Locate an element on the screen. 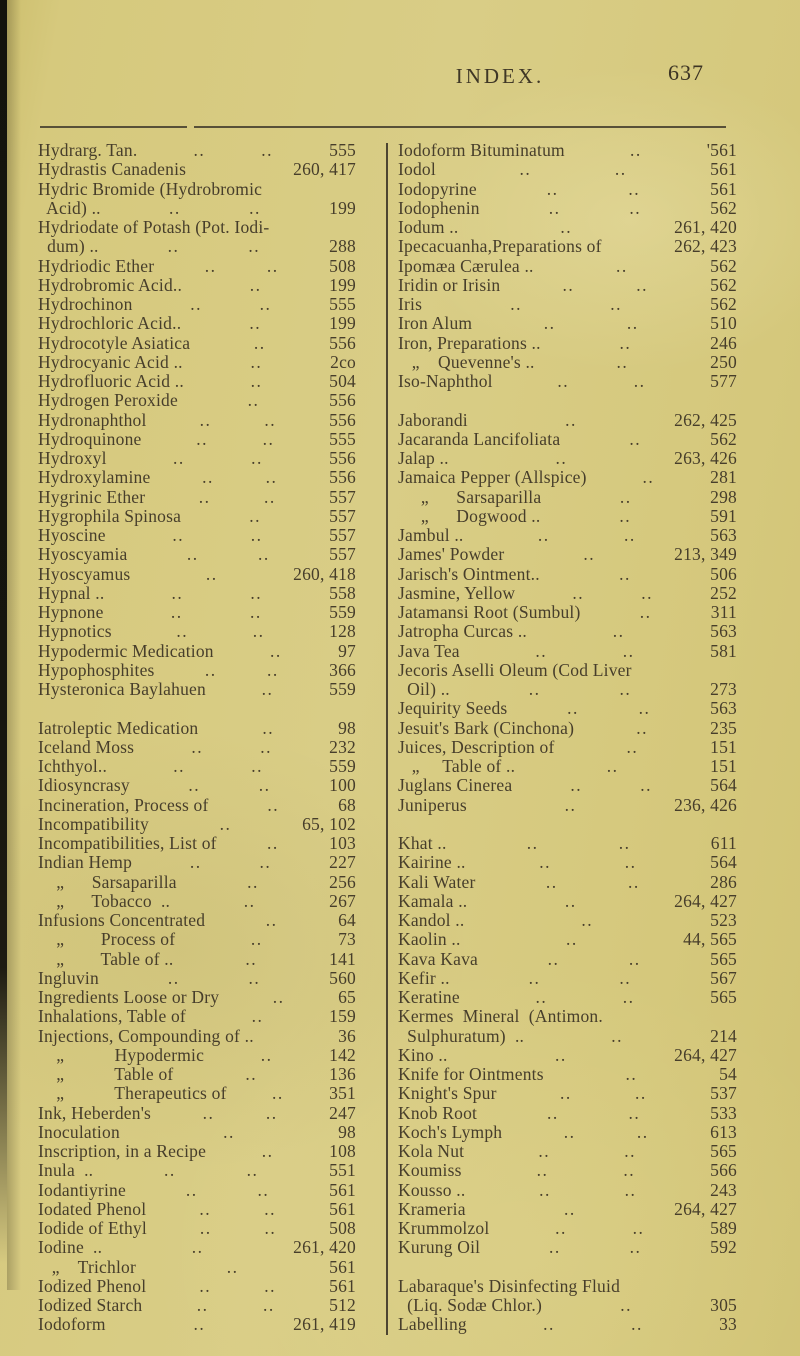 The image size is (800, 1356). entry-page-ref: 103 is located at coordinates (342, 843).